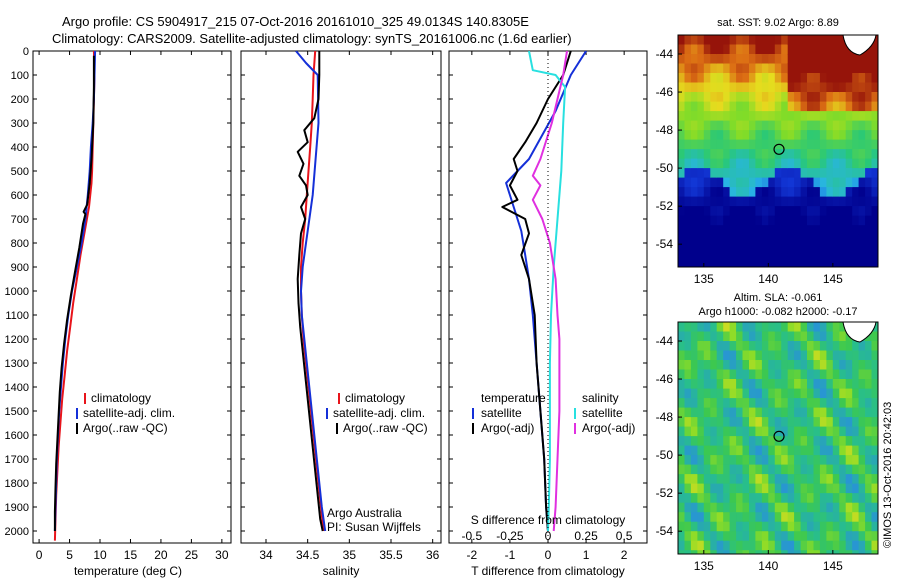 The width and height of the screenshot is (900, 580). Describe the element at coordinates (665, 206) in the screenshot. I see `map-y-label: -52` at that location.